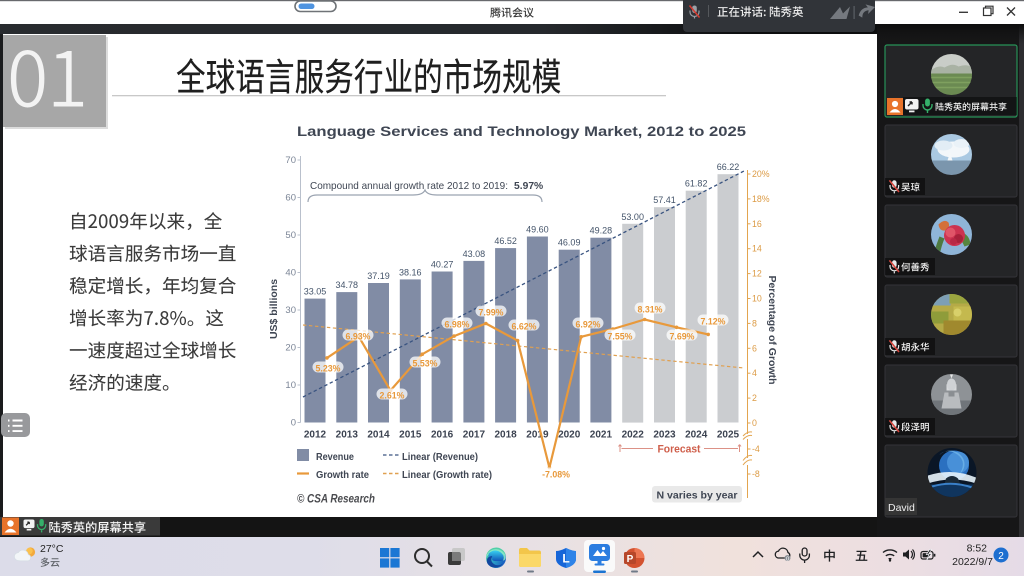  What do you see at coordinates (728, 167) in the screenshot?
I see `svg-text: 66.22` at bounding box center [728, 167].